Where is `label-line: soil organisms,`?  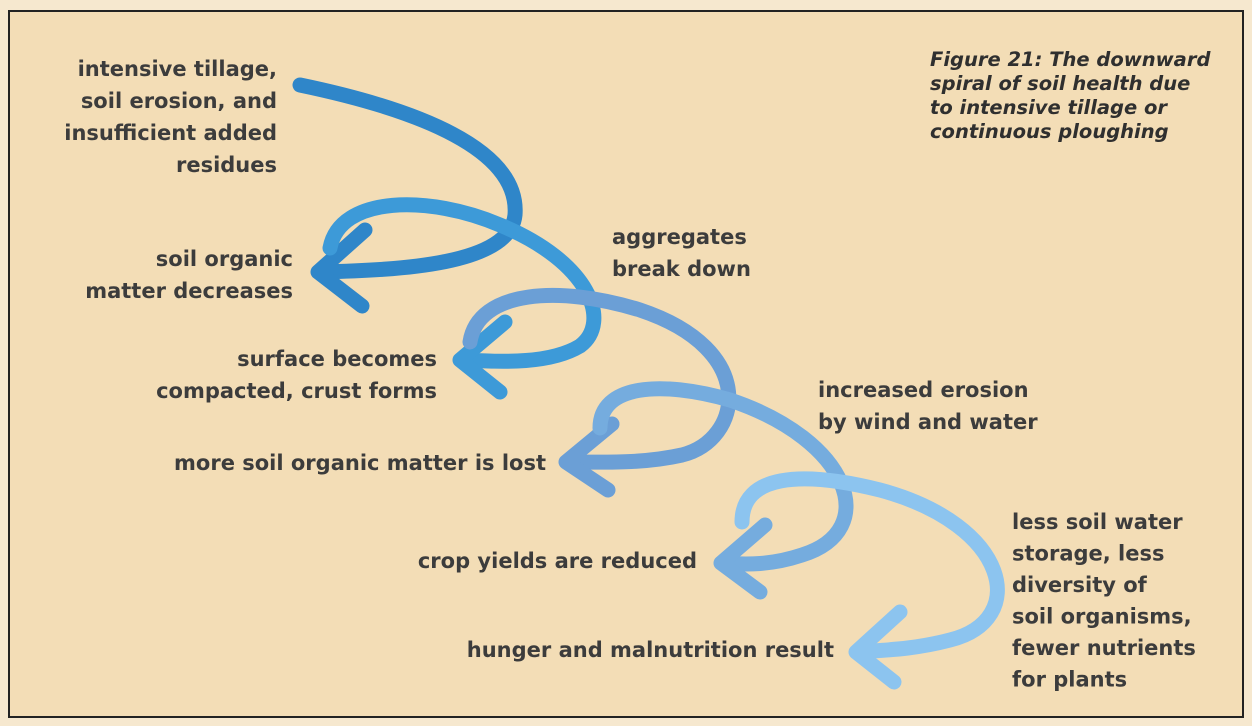 label-line: soil organisms, is located at coordinates (1102, 617).